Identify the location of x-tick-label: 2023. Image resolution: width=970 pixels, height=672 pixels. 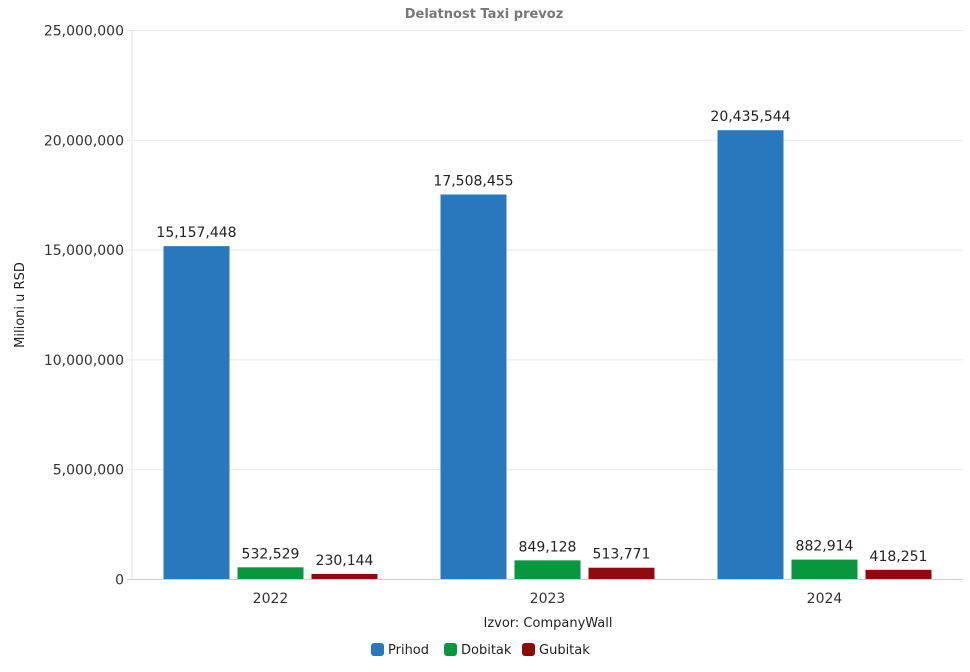
(548, 599).